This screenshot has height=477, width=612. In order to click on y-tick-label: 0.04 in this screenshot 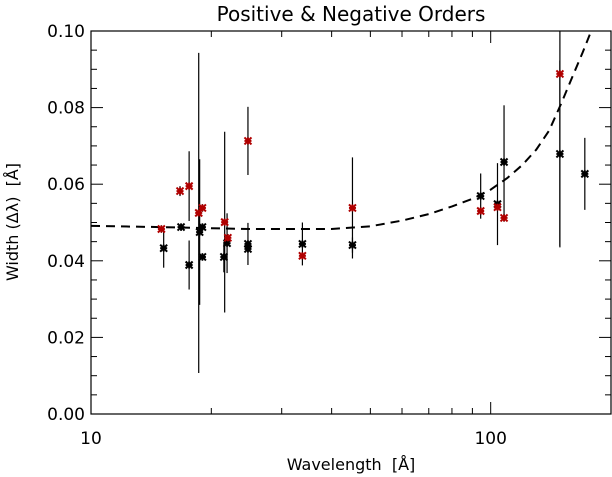, I will do `click(66, 262)`.